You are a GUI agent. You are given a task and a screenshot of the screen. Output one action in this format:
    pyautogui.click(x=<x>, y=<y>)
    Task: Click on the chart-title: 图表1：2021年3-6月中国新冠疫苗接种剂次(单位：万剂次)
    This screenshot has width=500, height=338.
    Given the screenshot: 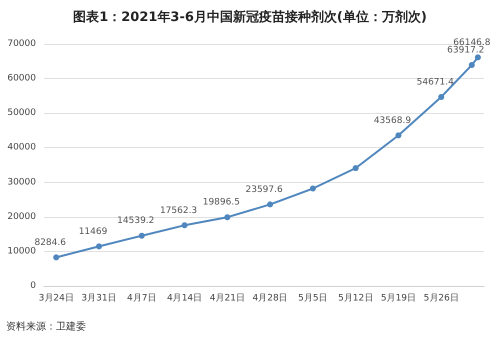 What is the action you would take?
    pyautogui.click(x=250, y=17)
    